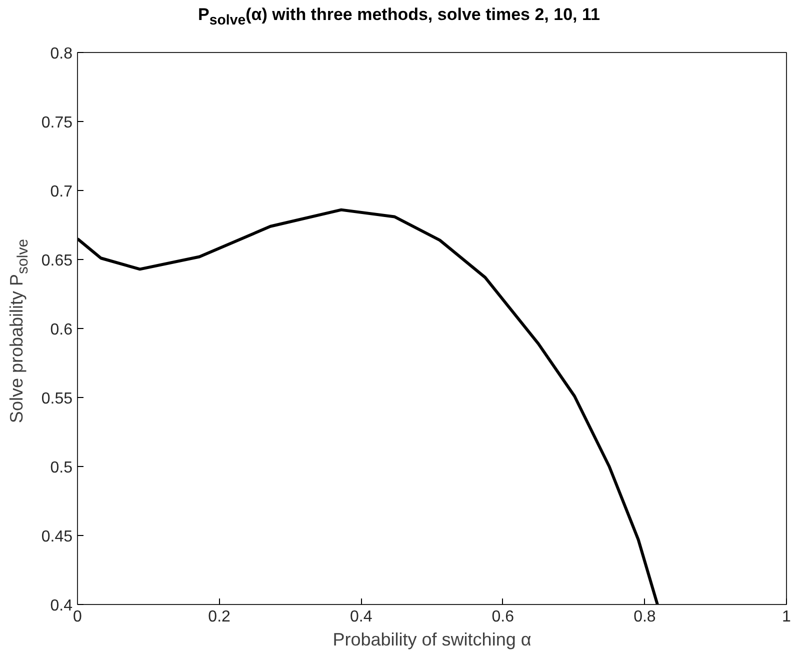 This screenshot has height=652, width=793. What do you see at coordinates (503, 617) in the screenshot?
I see `x-tick-label: 0.6` at bounding box center [503, 617].